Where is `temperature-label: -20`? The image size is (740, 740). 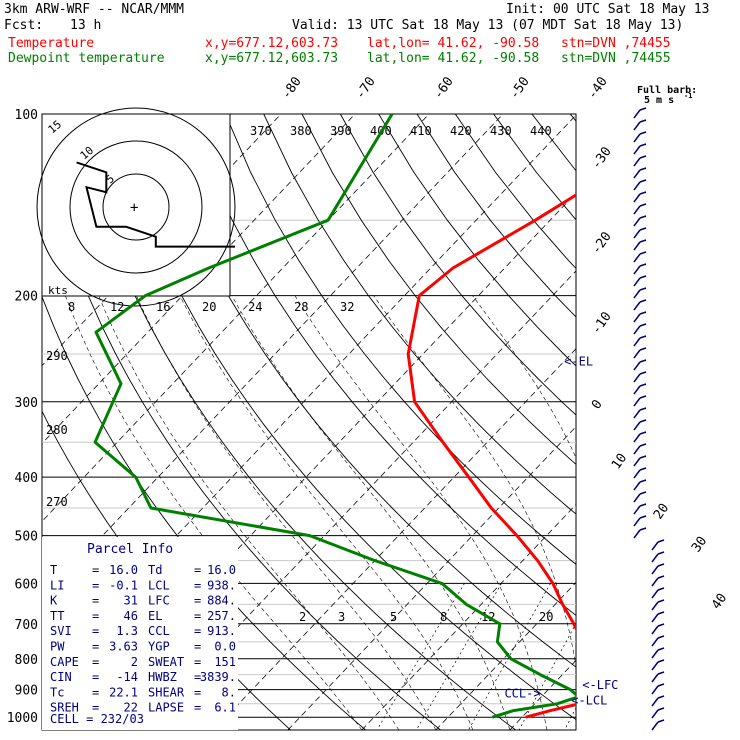 temperature-label: -20 is located at coordinates (602, 243).